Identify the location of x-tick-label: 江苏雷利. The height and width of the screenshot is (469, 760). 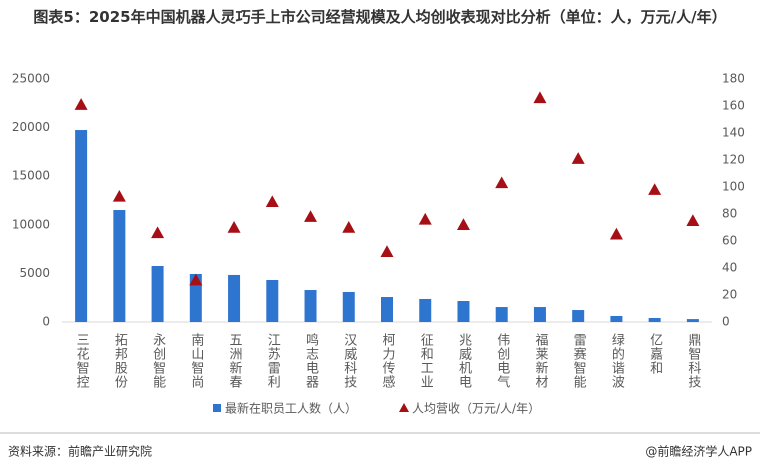
(273, 361).